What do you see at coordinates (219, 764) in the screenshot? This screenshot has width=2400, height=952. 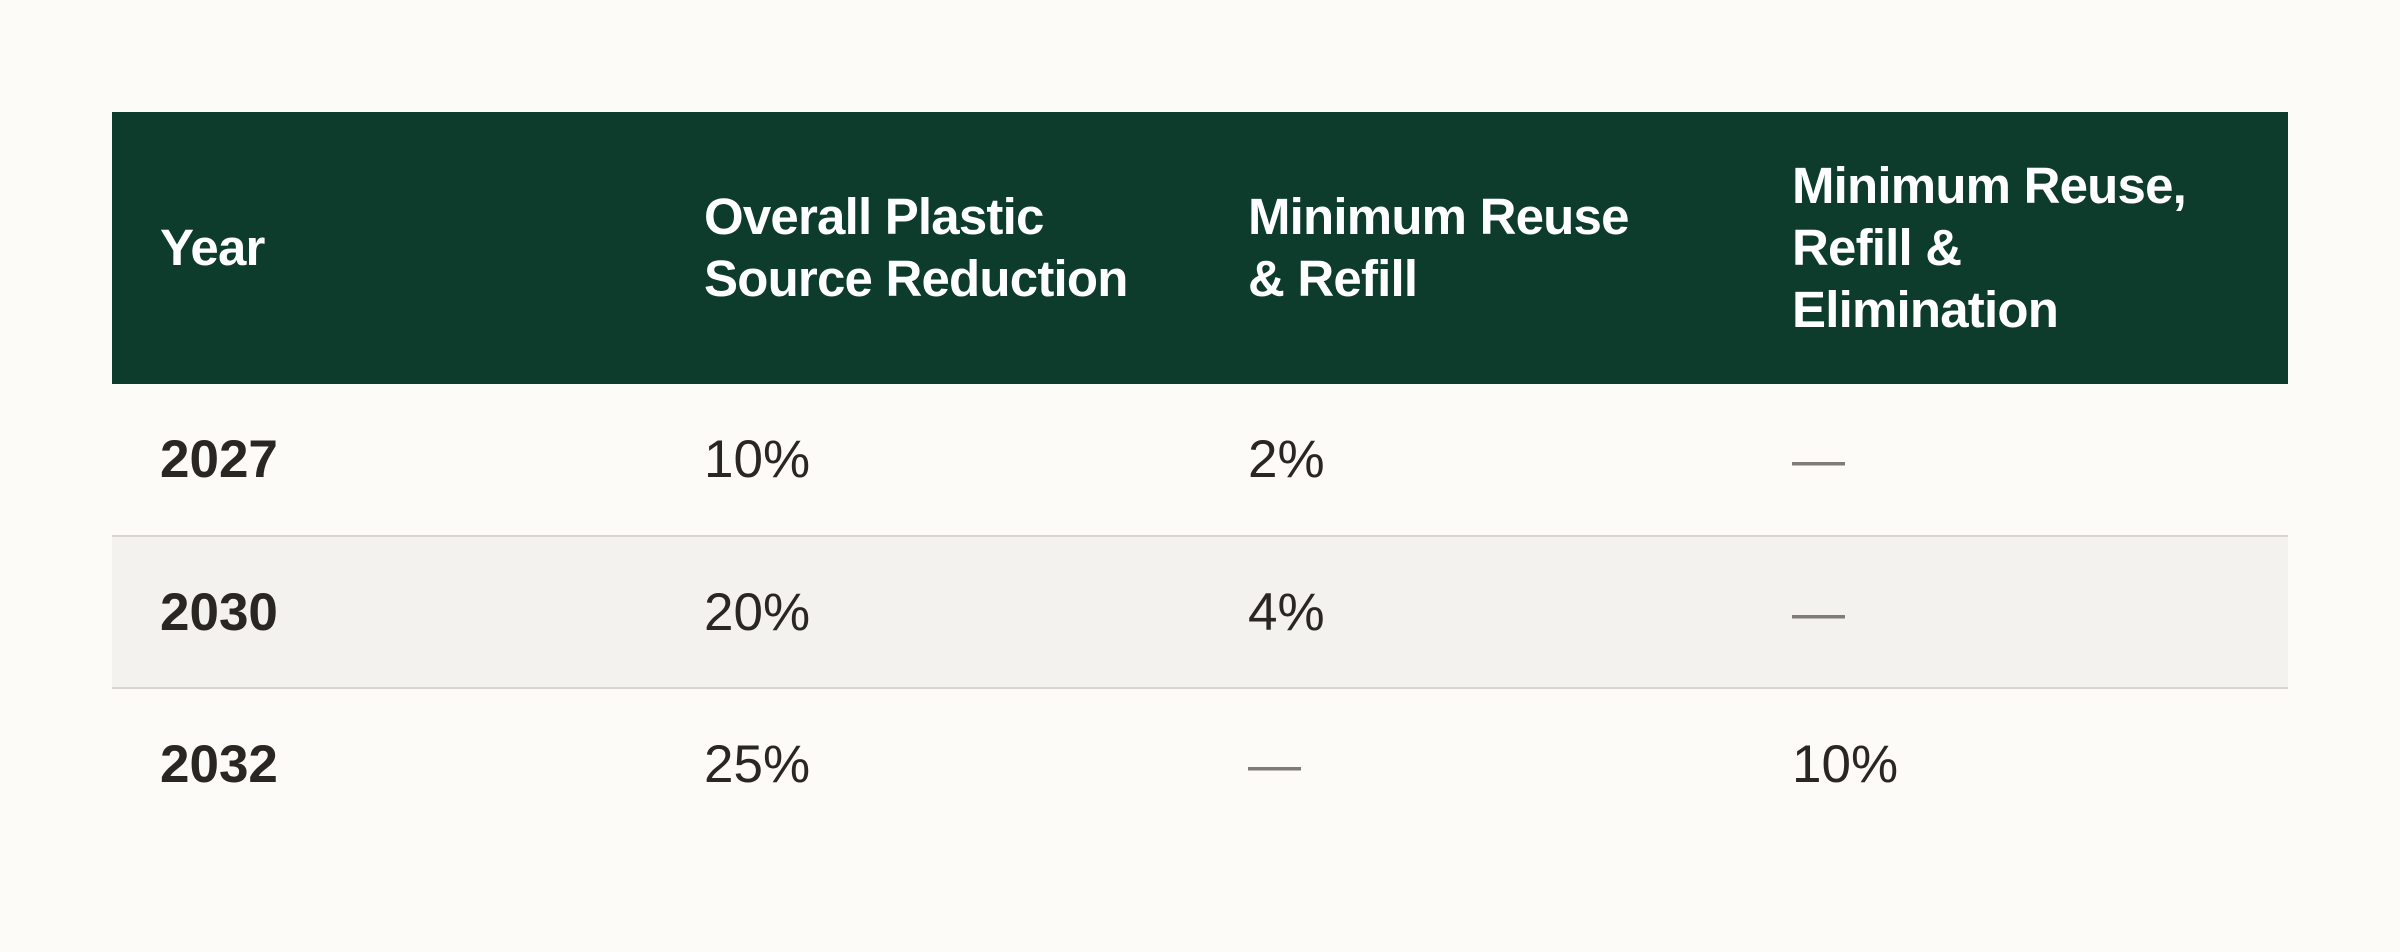 I see `cell-year: 2032` at bounding box center [219, 764].